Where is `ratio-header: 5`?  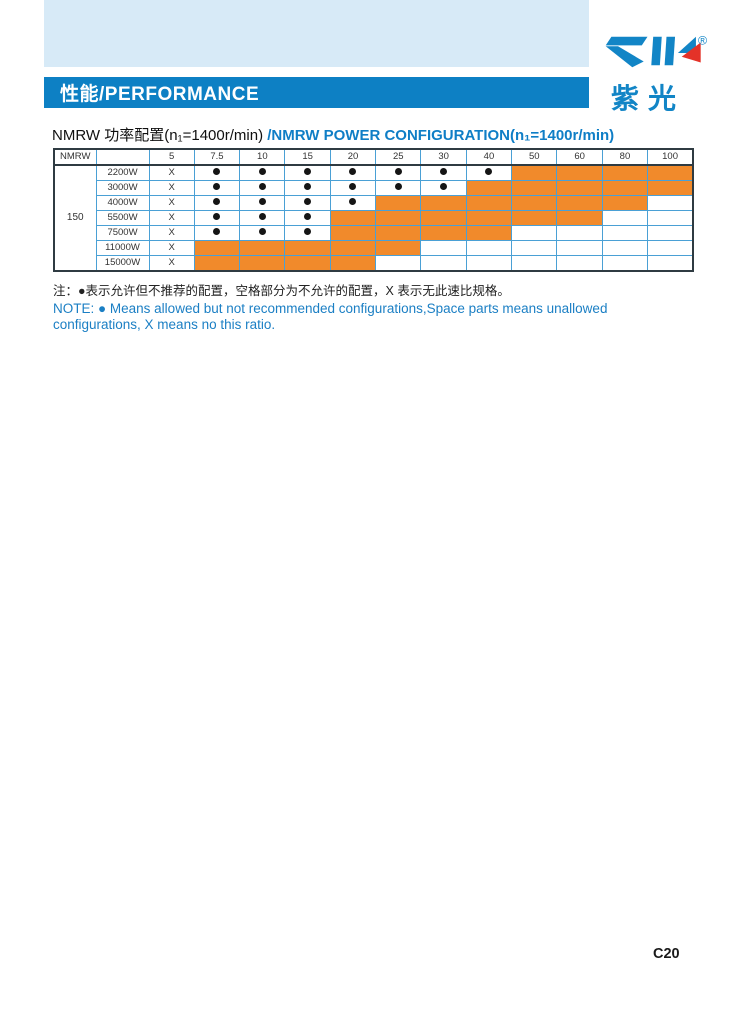
ratio-header: 5 is located at coordinates (171, 157).